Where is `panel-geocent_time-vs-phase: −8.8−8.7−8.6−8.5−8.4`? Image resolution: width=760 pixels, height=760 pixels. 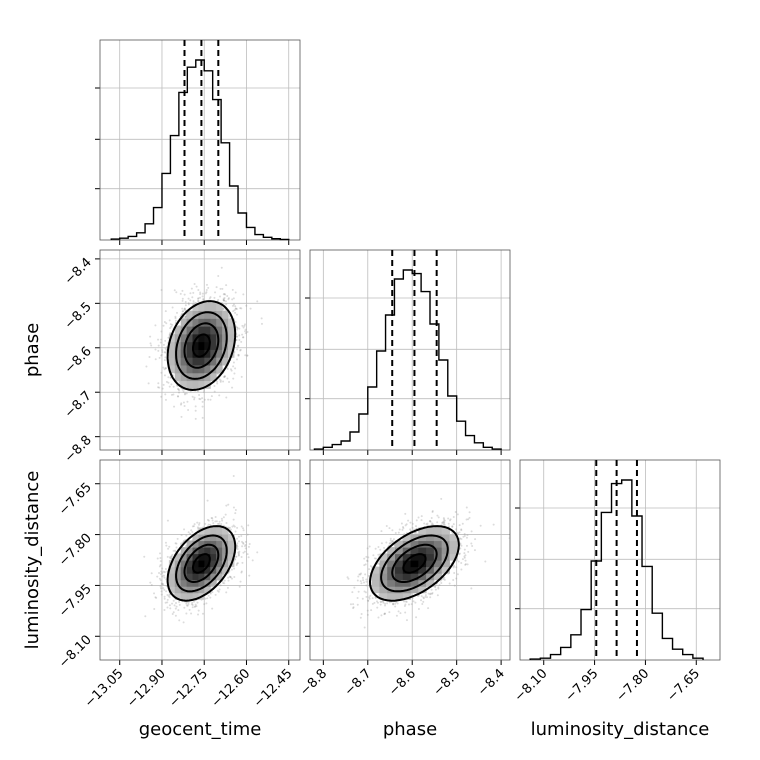
panel-geocent_time-vs-phase: −8.8−8.7−8.6−8.5−8.4 is located at coordinates (181, 357).